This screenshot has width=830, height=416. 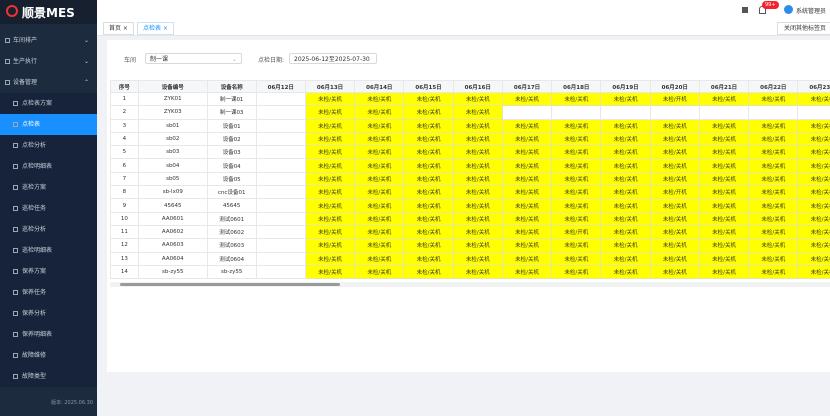 What do you see at coordinates (172, 86) in the screenshot?
I see `header-cell: 设备编号` at bounding box center [172, 86].